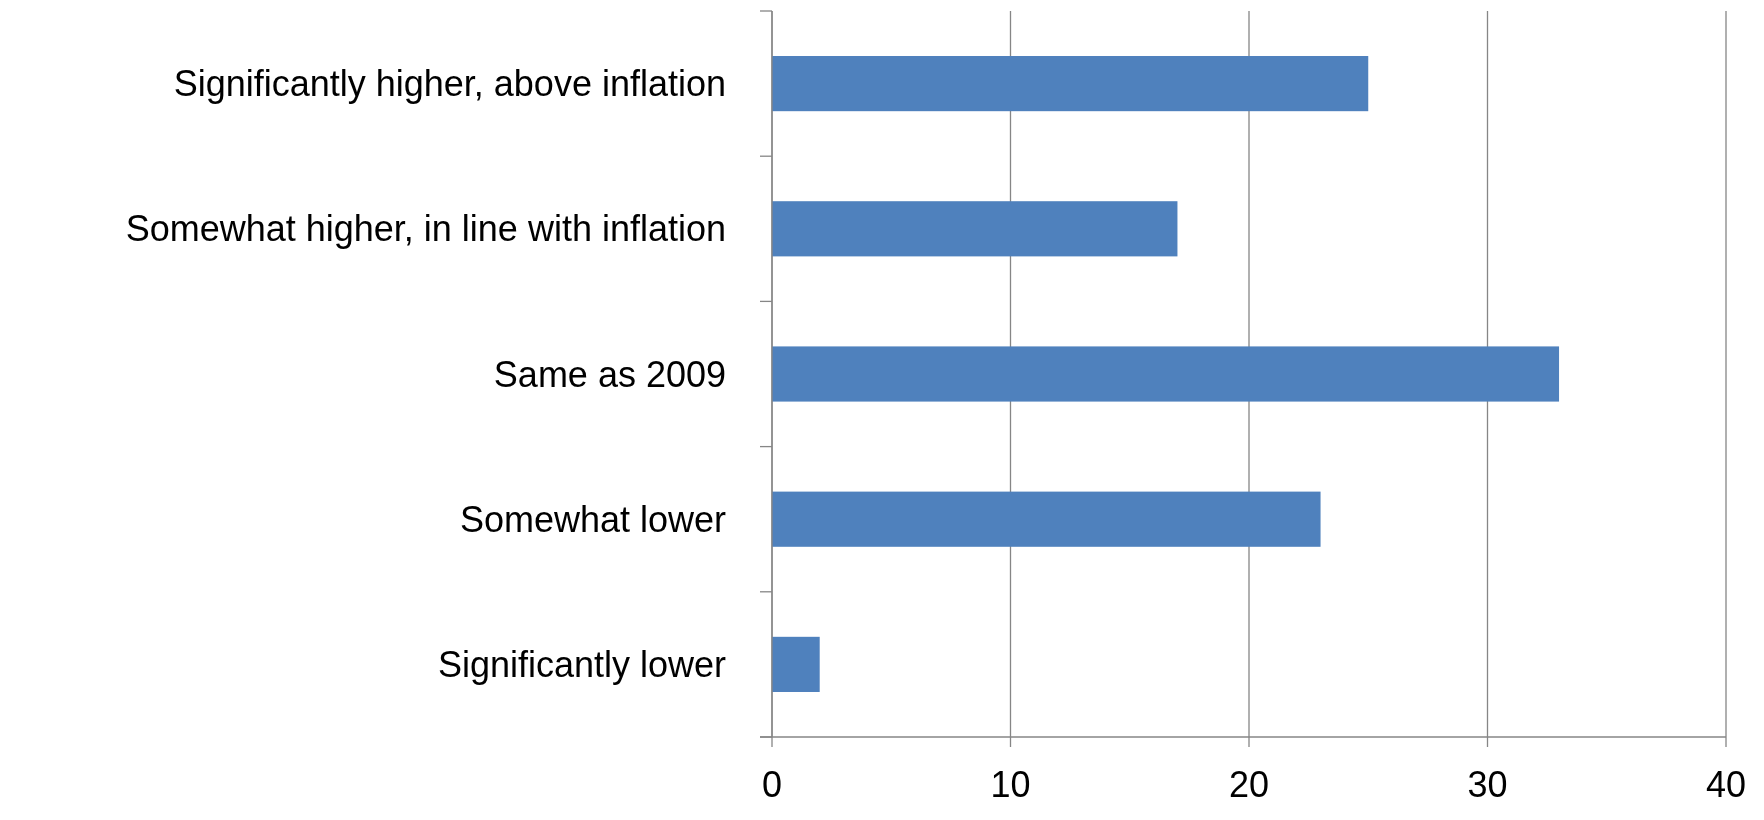 The height and width of the screenshot is (820, 1764). Describe the element at coordinates (592, 519) in the screenshot. I see `y-tick-label: Somewhat lower` at that location.